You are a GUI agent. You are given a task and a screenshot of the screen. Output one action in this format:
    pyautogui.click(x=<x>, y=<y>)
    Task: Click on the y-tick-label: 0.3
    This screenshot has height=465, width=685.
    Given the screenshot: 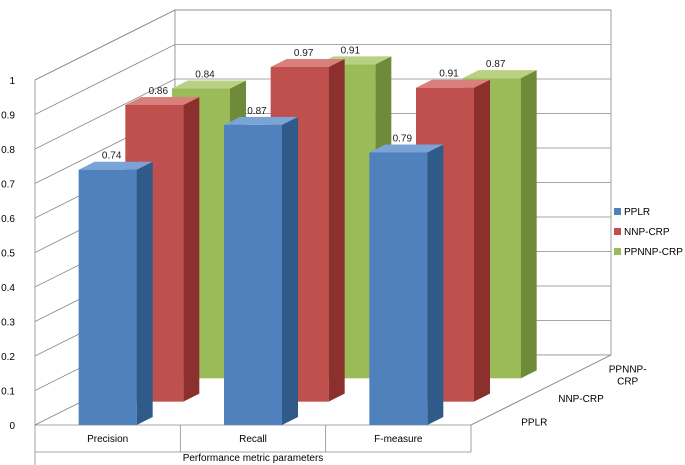 What is the action you would take?
    pyautogui.click(x=8, y=323)
    